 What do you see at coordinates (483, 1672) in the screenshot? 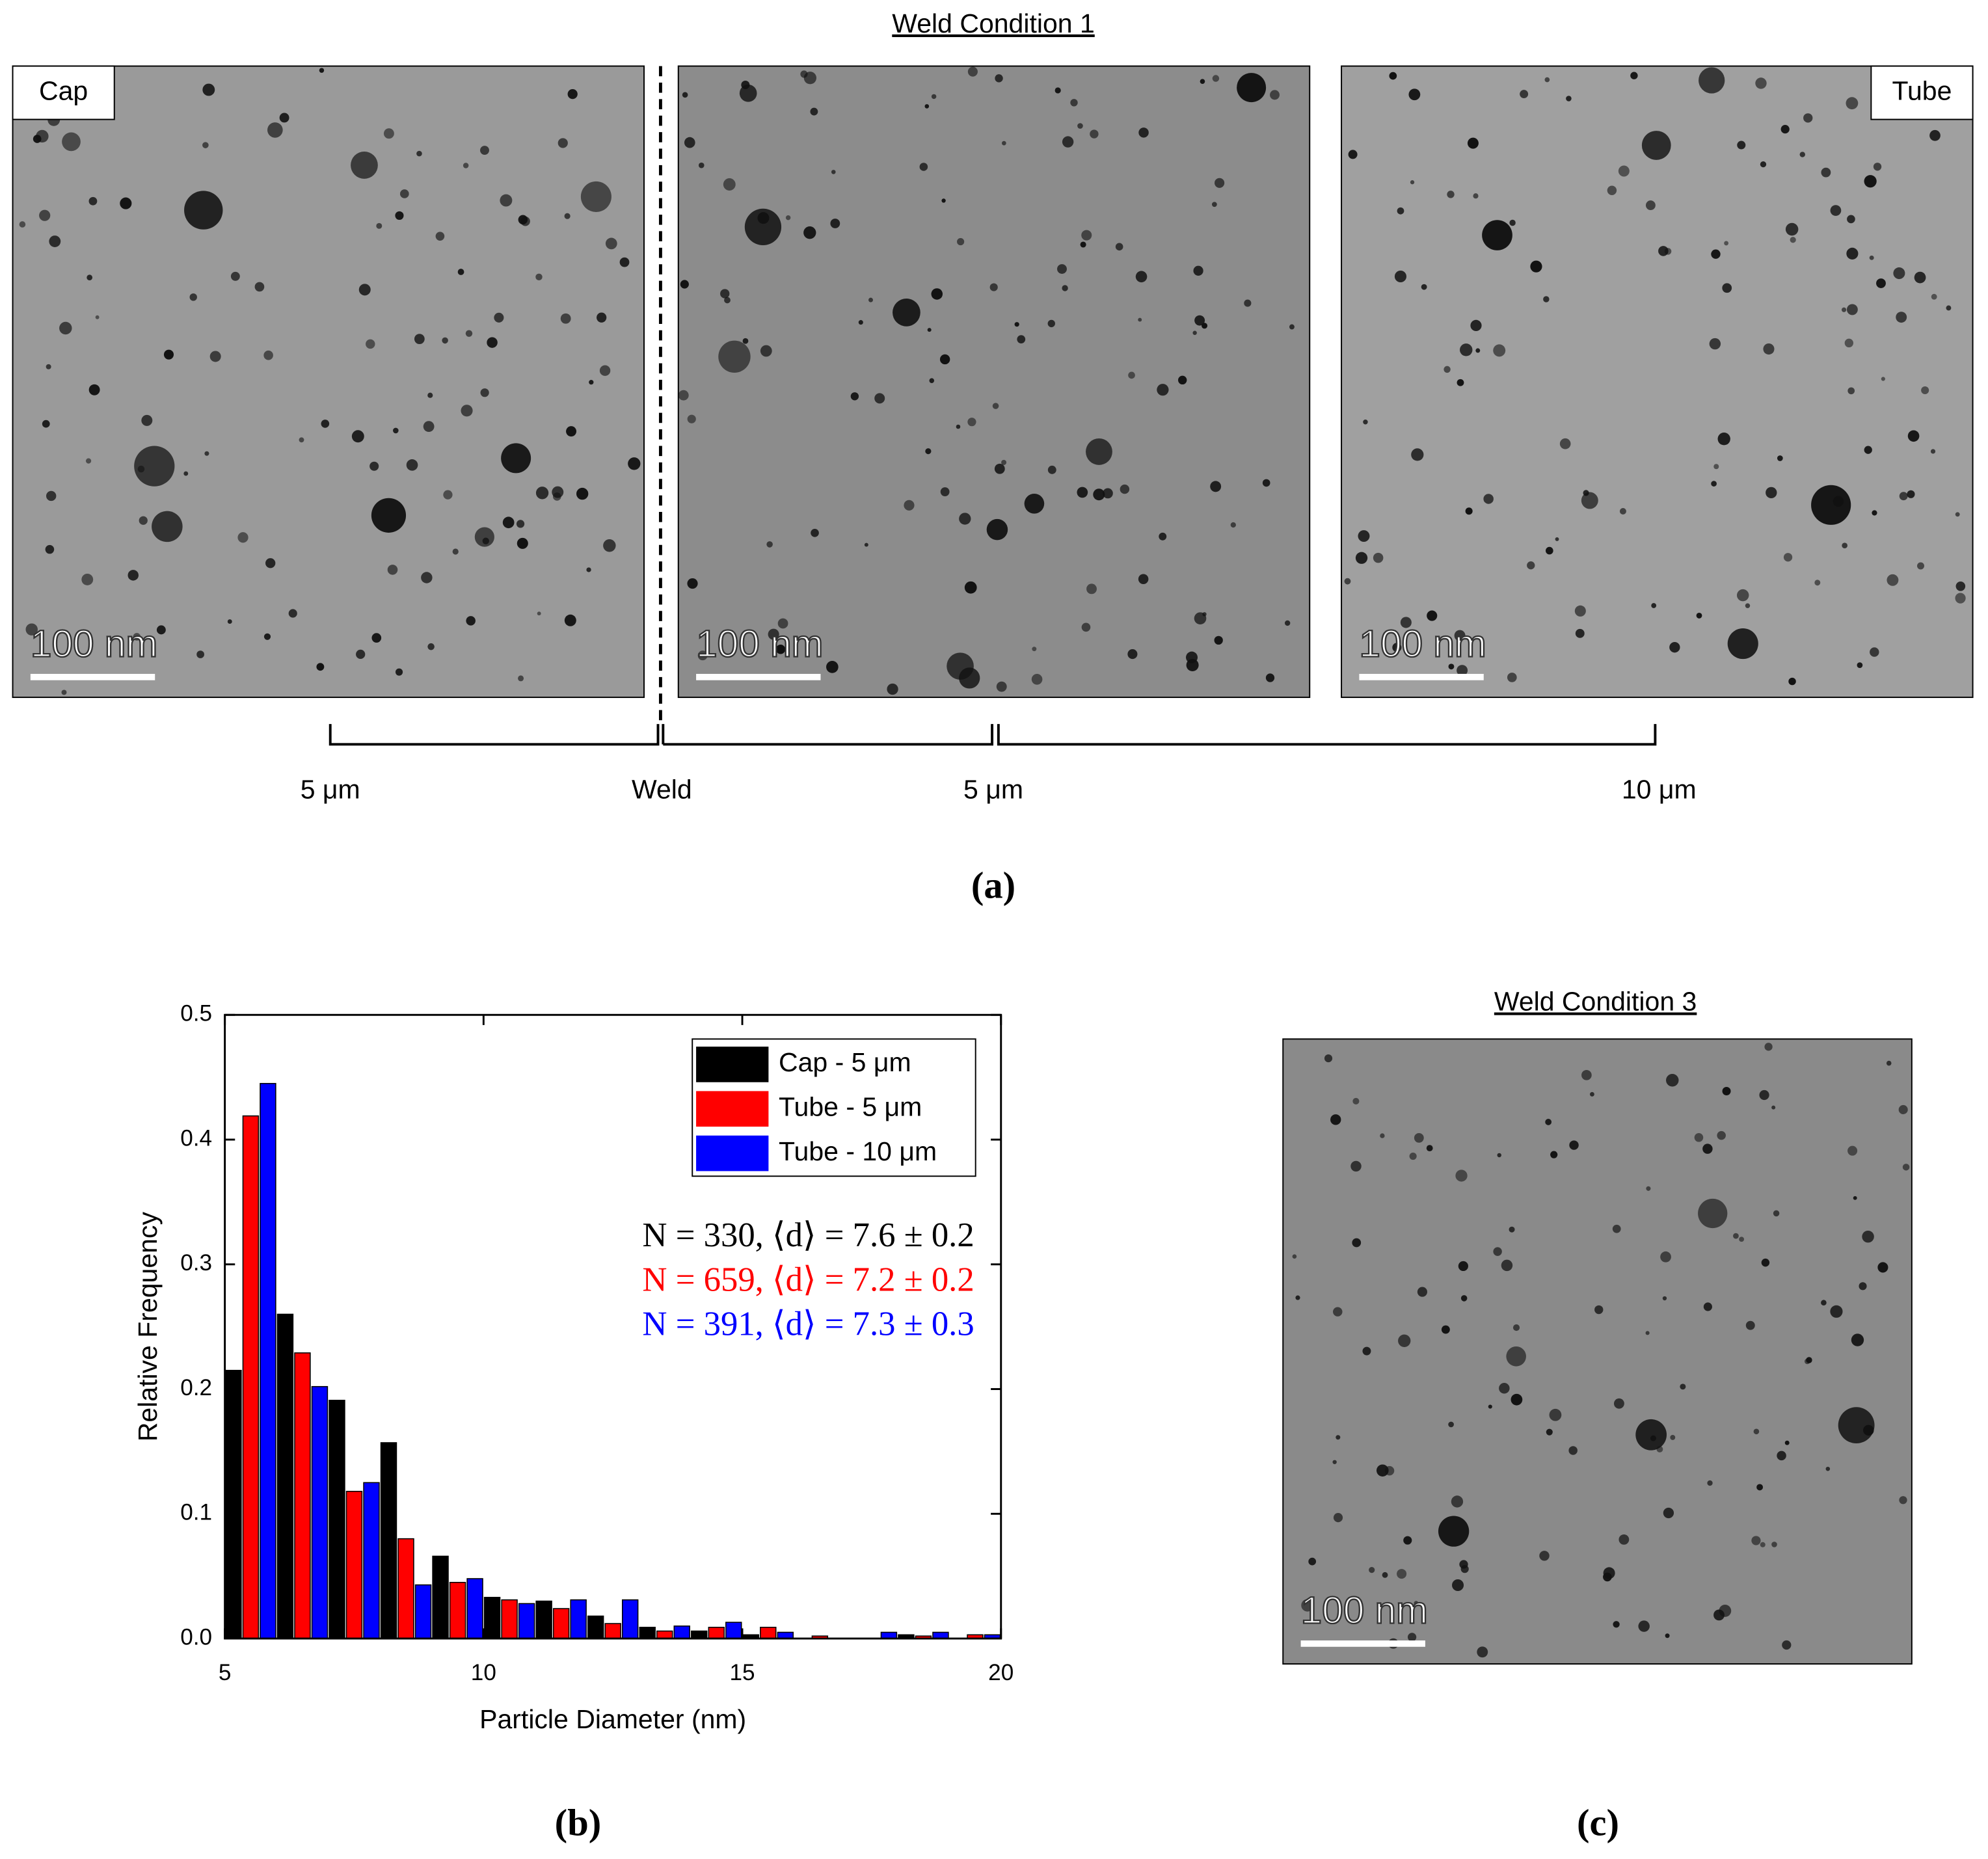
I see `x-tick-label: 10` at bounding box center [483, 1672].